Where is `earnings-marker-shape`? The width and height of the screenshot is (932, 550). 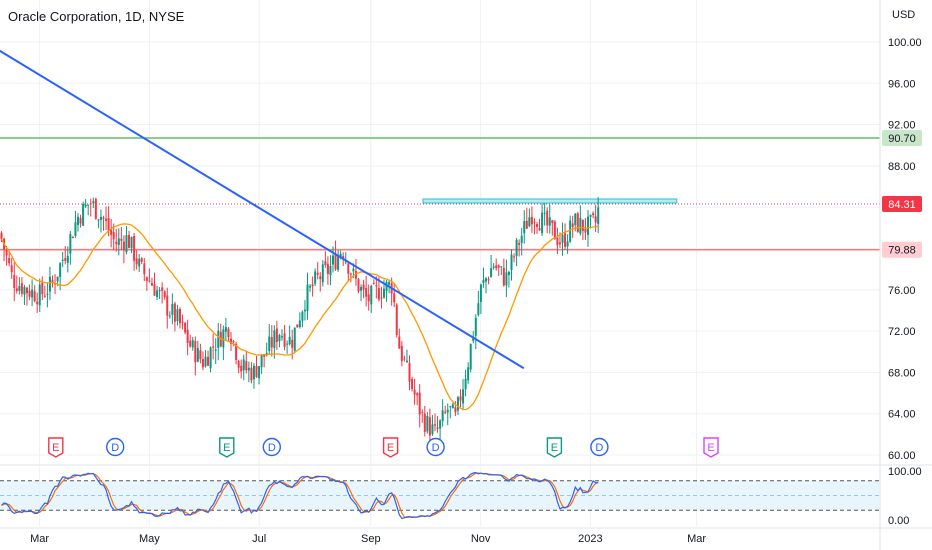
earnings-marker-shape is located at coordinates (56, 447).